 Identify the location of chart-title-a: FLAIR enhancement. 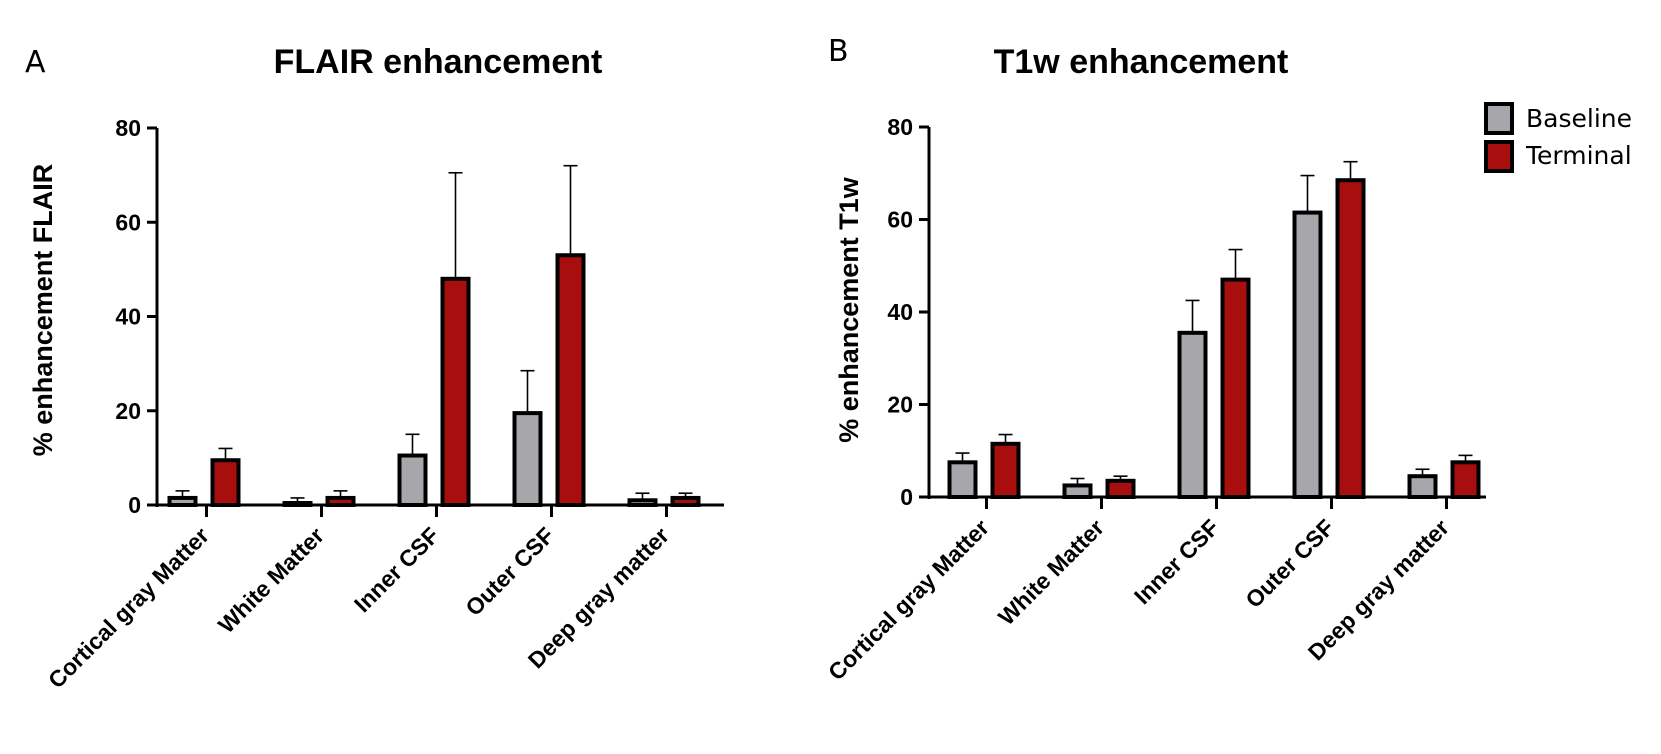
(438, 62).